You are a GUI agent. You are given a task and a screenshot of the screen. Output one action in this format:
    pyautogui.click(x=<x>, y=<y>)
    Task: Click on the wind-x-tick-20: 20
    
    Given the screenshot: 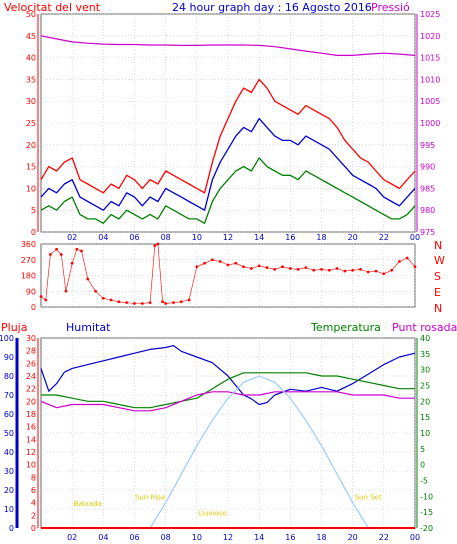 What is the action you would take?
    pyautogui.click(x=353, y=237)
    